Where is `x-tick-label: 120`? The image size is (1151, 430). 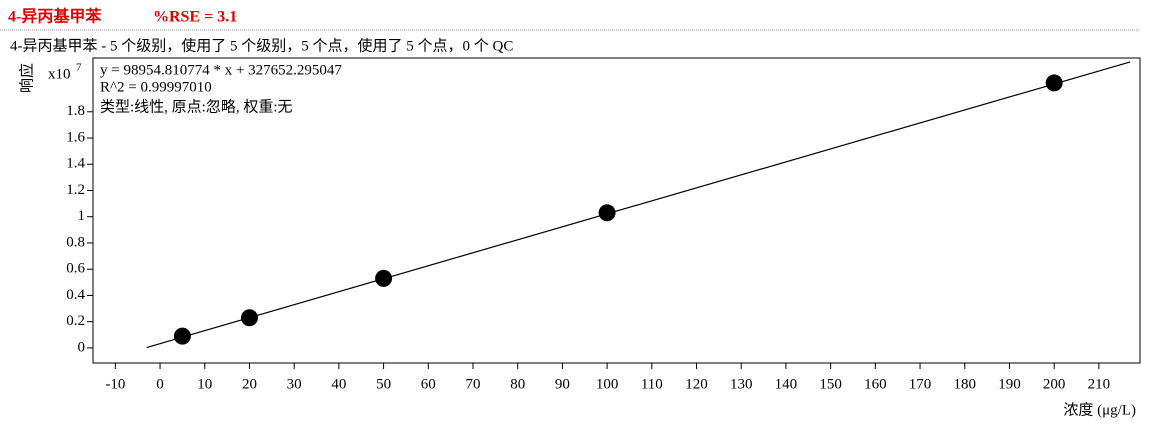 x-tick-label: 120 is located at coordinates (696, 384).